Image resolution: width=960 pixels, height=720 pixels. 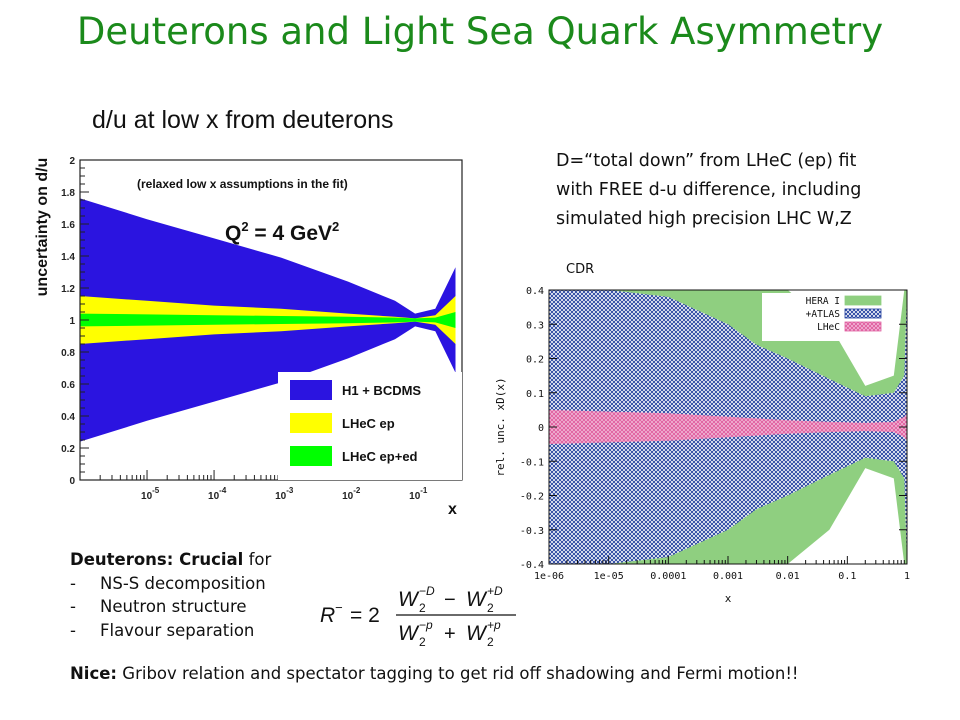 I want to click on svg-text: +p, so click(x=494, y=625).